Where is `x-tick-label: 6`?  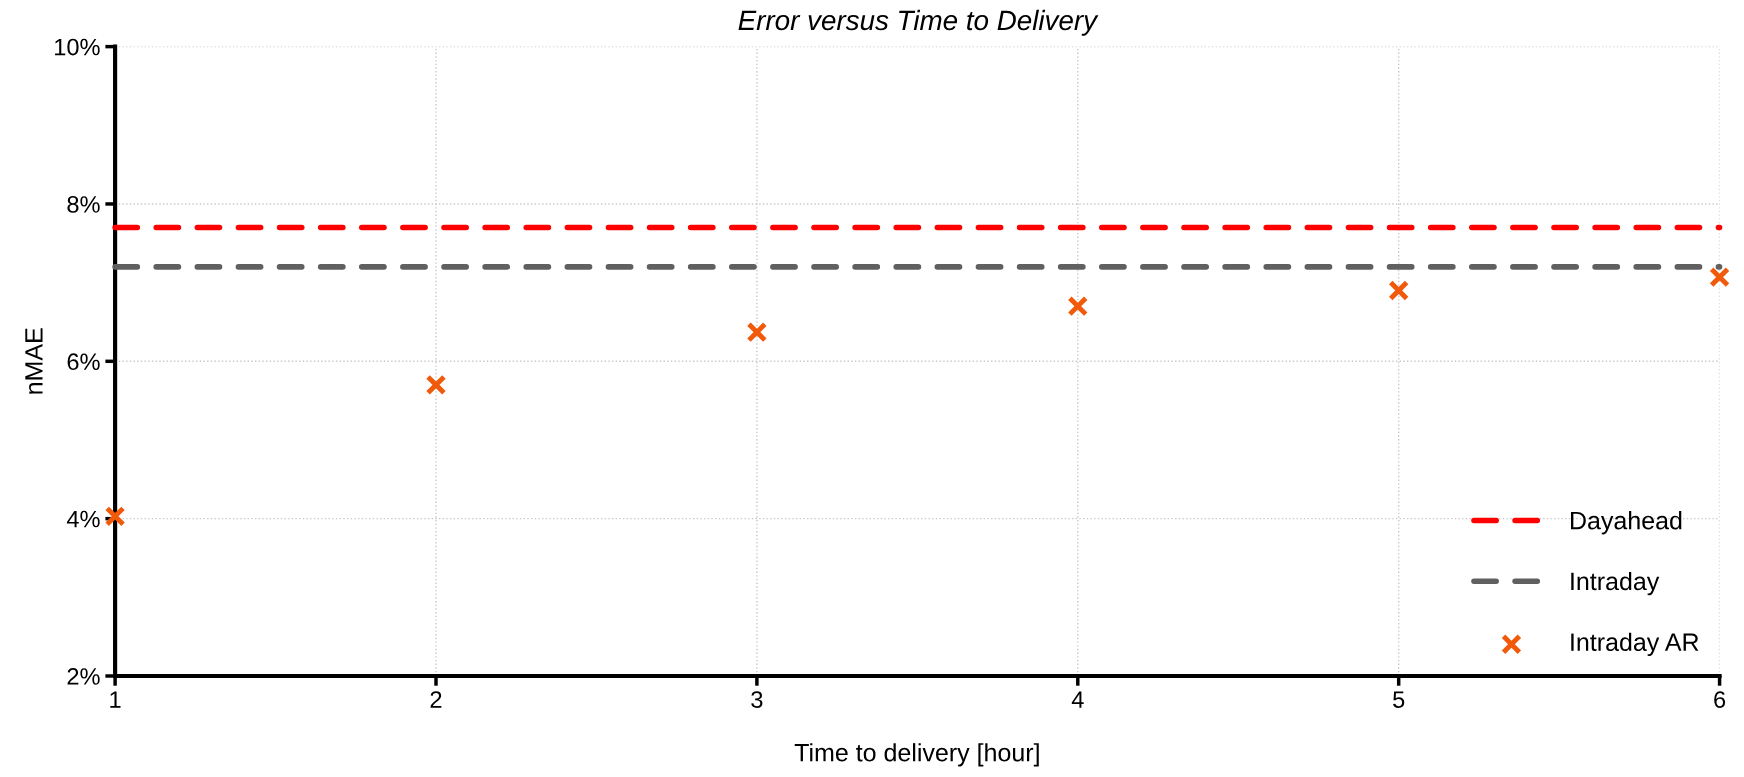
x-tick-label: 6 is located at coordinates (1720, 699).